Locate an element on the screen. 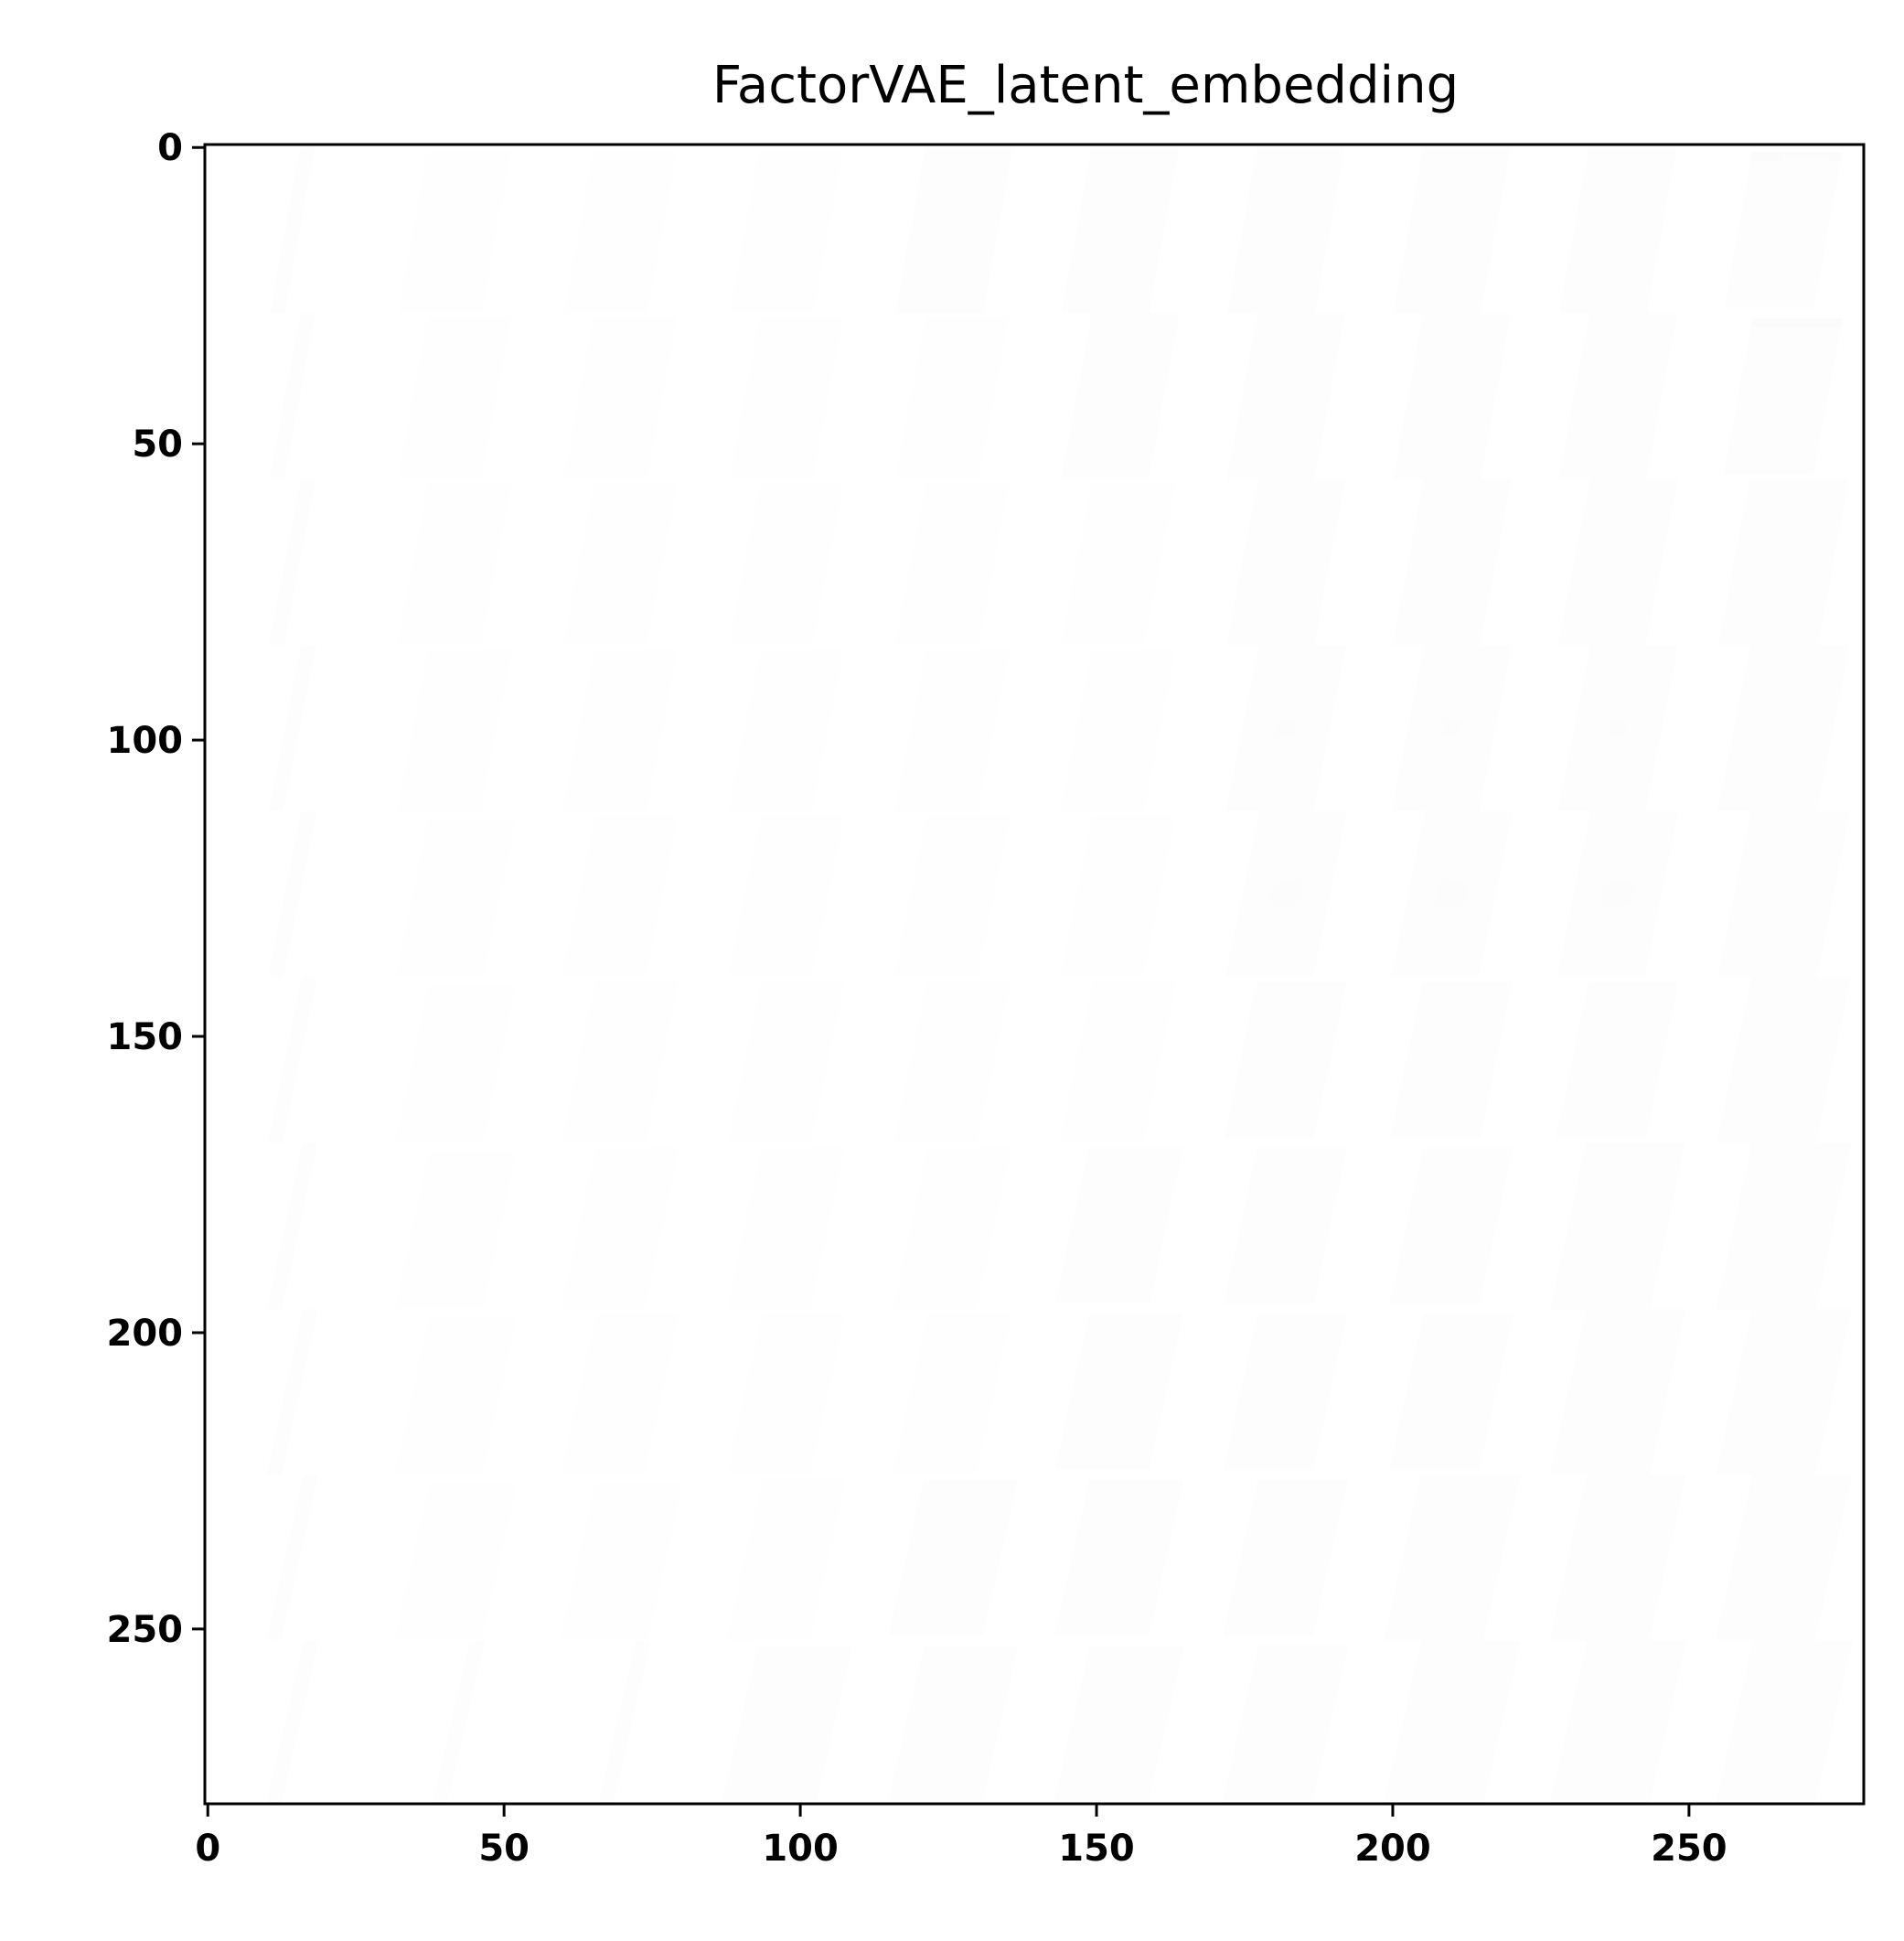 The image size is (1904, 1941). x-tick-label: 150 is located at coordinates (1096, 1849).